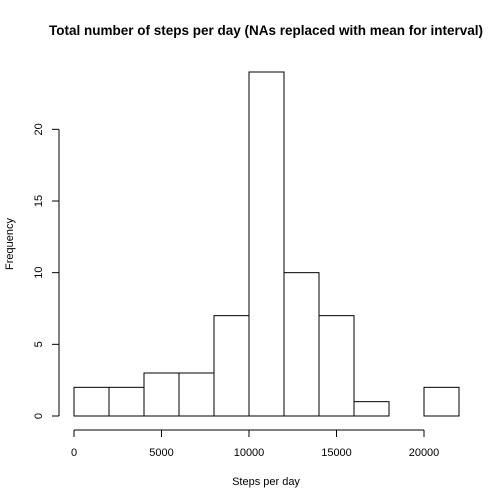 This screenshot has height=504, width=504. I want to click on y-axis-label: Frequency, so click(10, 244).